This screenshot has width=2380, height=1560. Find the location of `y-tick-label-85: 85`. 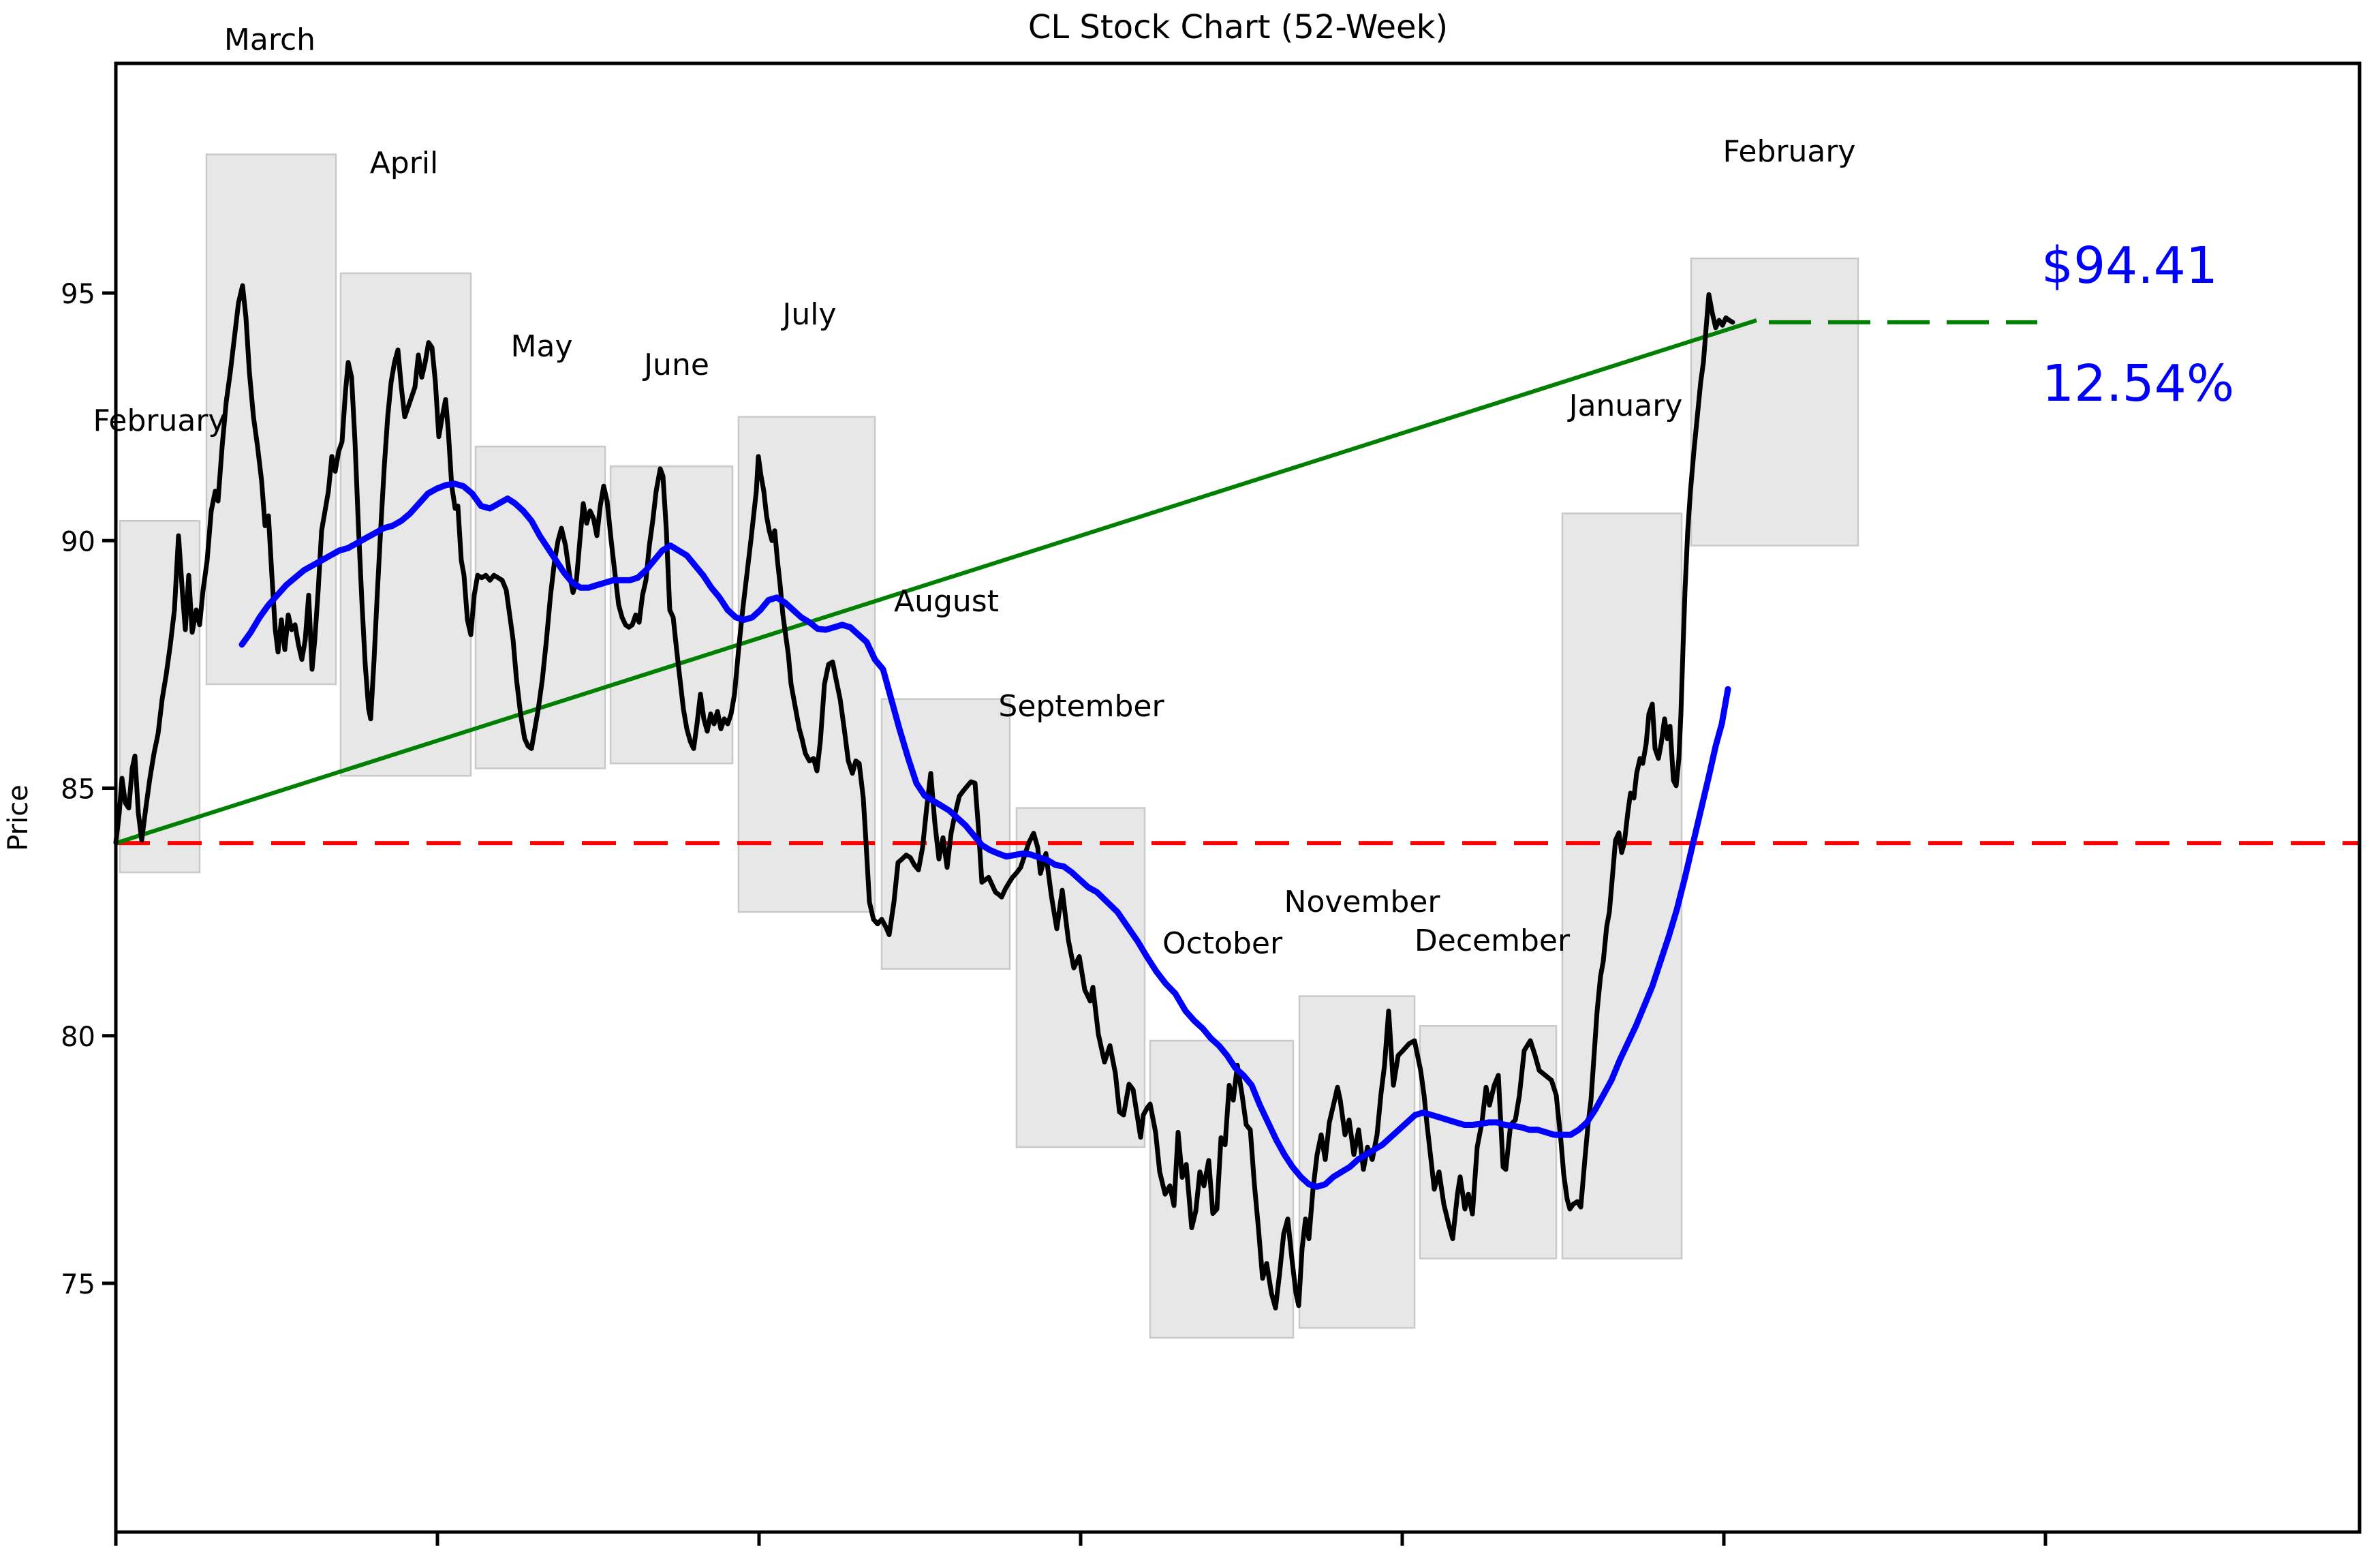

y-tick-label-85: 85 is located at coordinates (78, 790).